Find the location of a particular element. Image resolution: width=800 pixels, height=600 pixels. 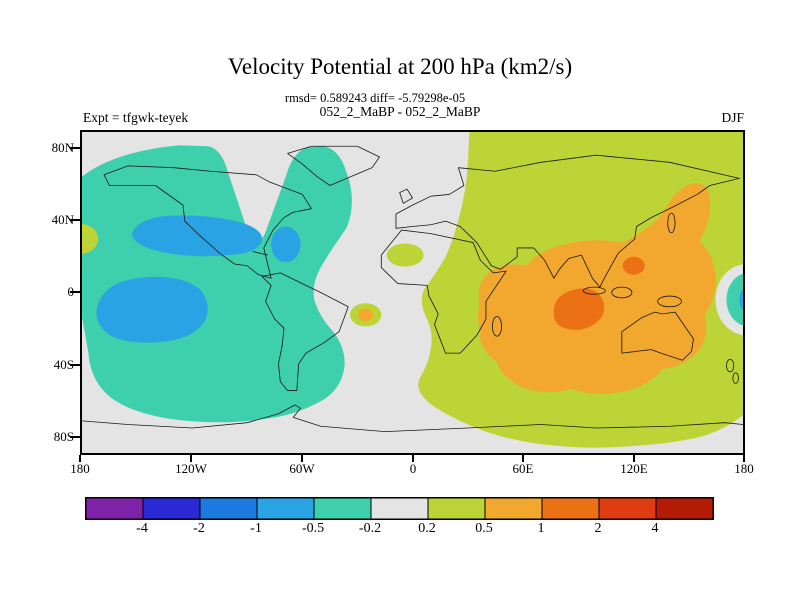

x-tick-label-120e: 120E is located at coordinates (634, 468).